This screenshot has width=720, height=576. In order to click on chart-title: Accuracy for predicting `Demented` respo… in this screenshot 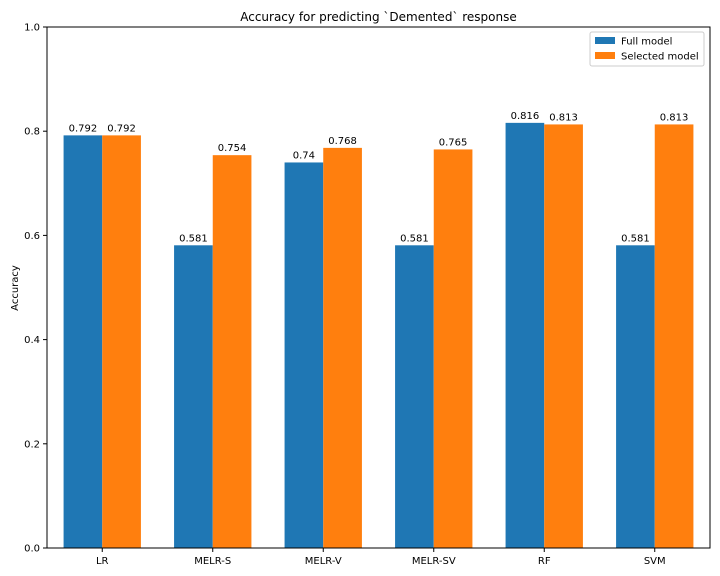, I will do `click(378, 17)`.